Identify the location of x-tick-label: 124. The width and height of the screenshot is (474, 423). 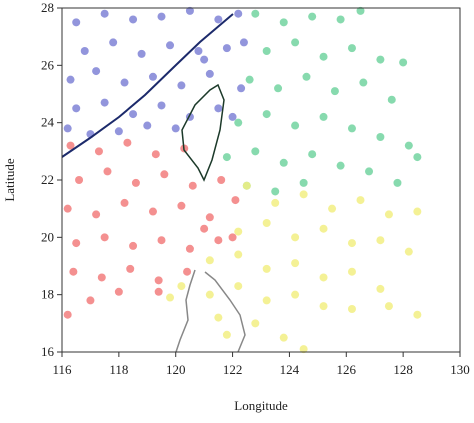
(290, 369).